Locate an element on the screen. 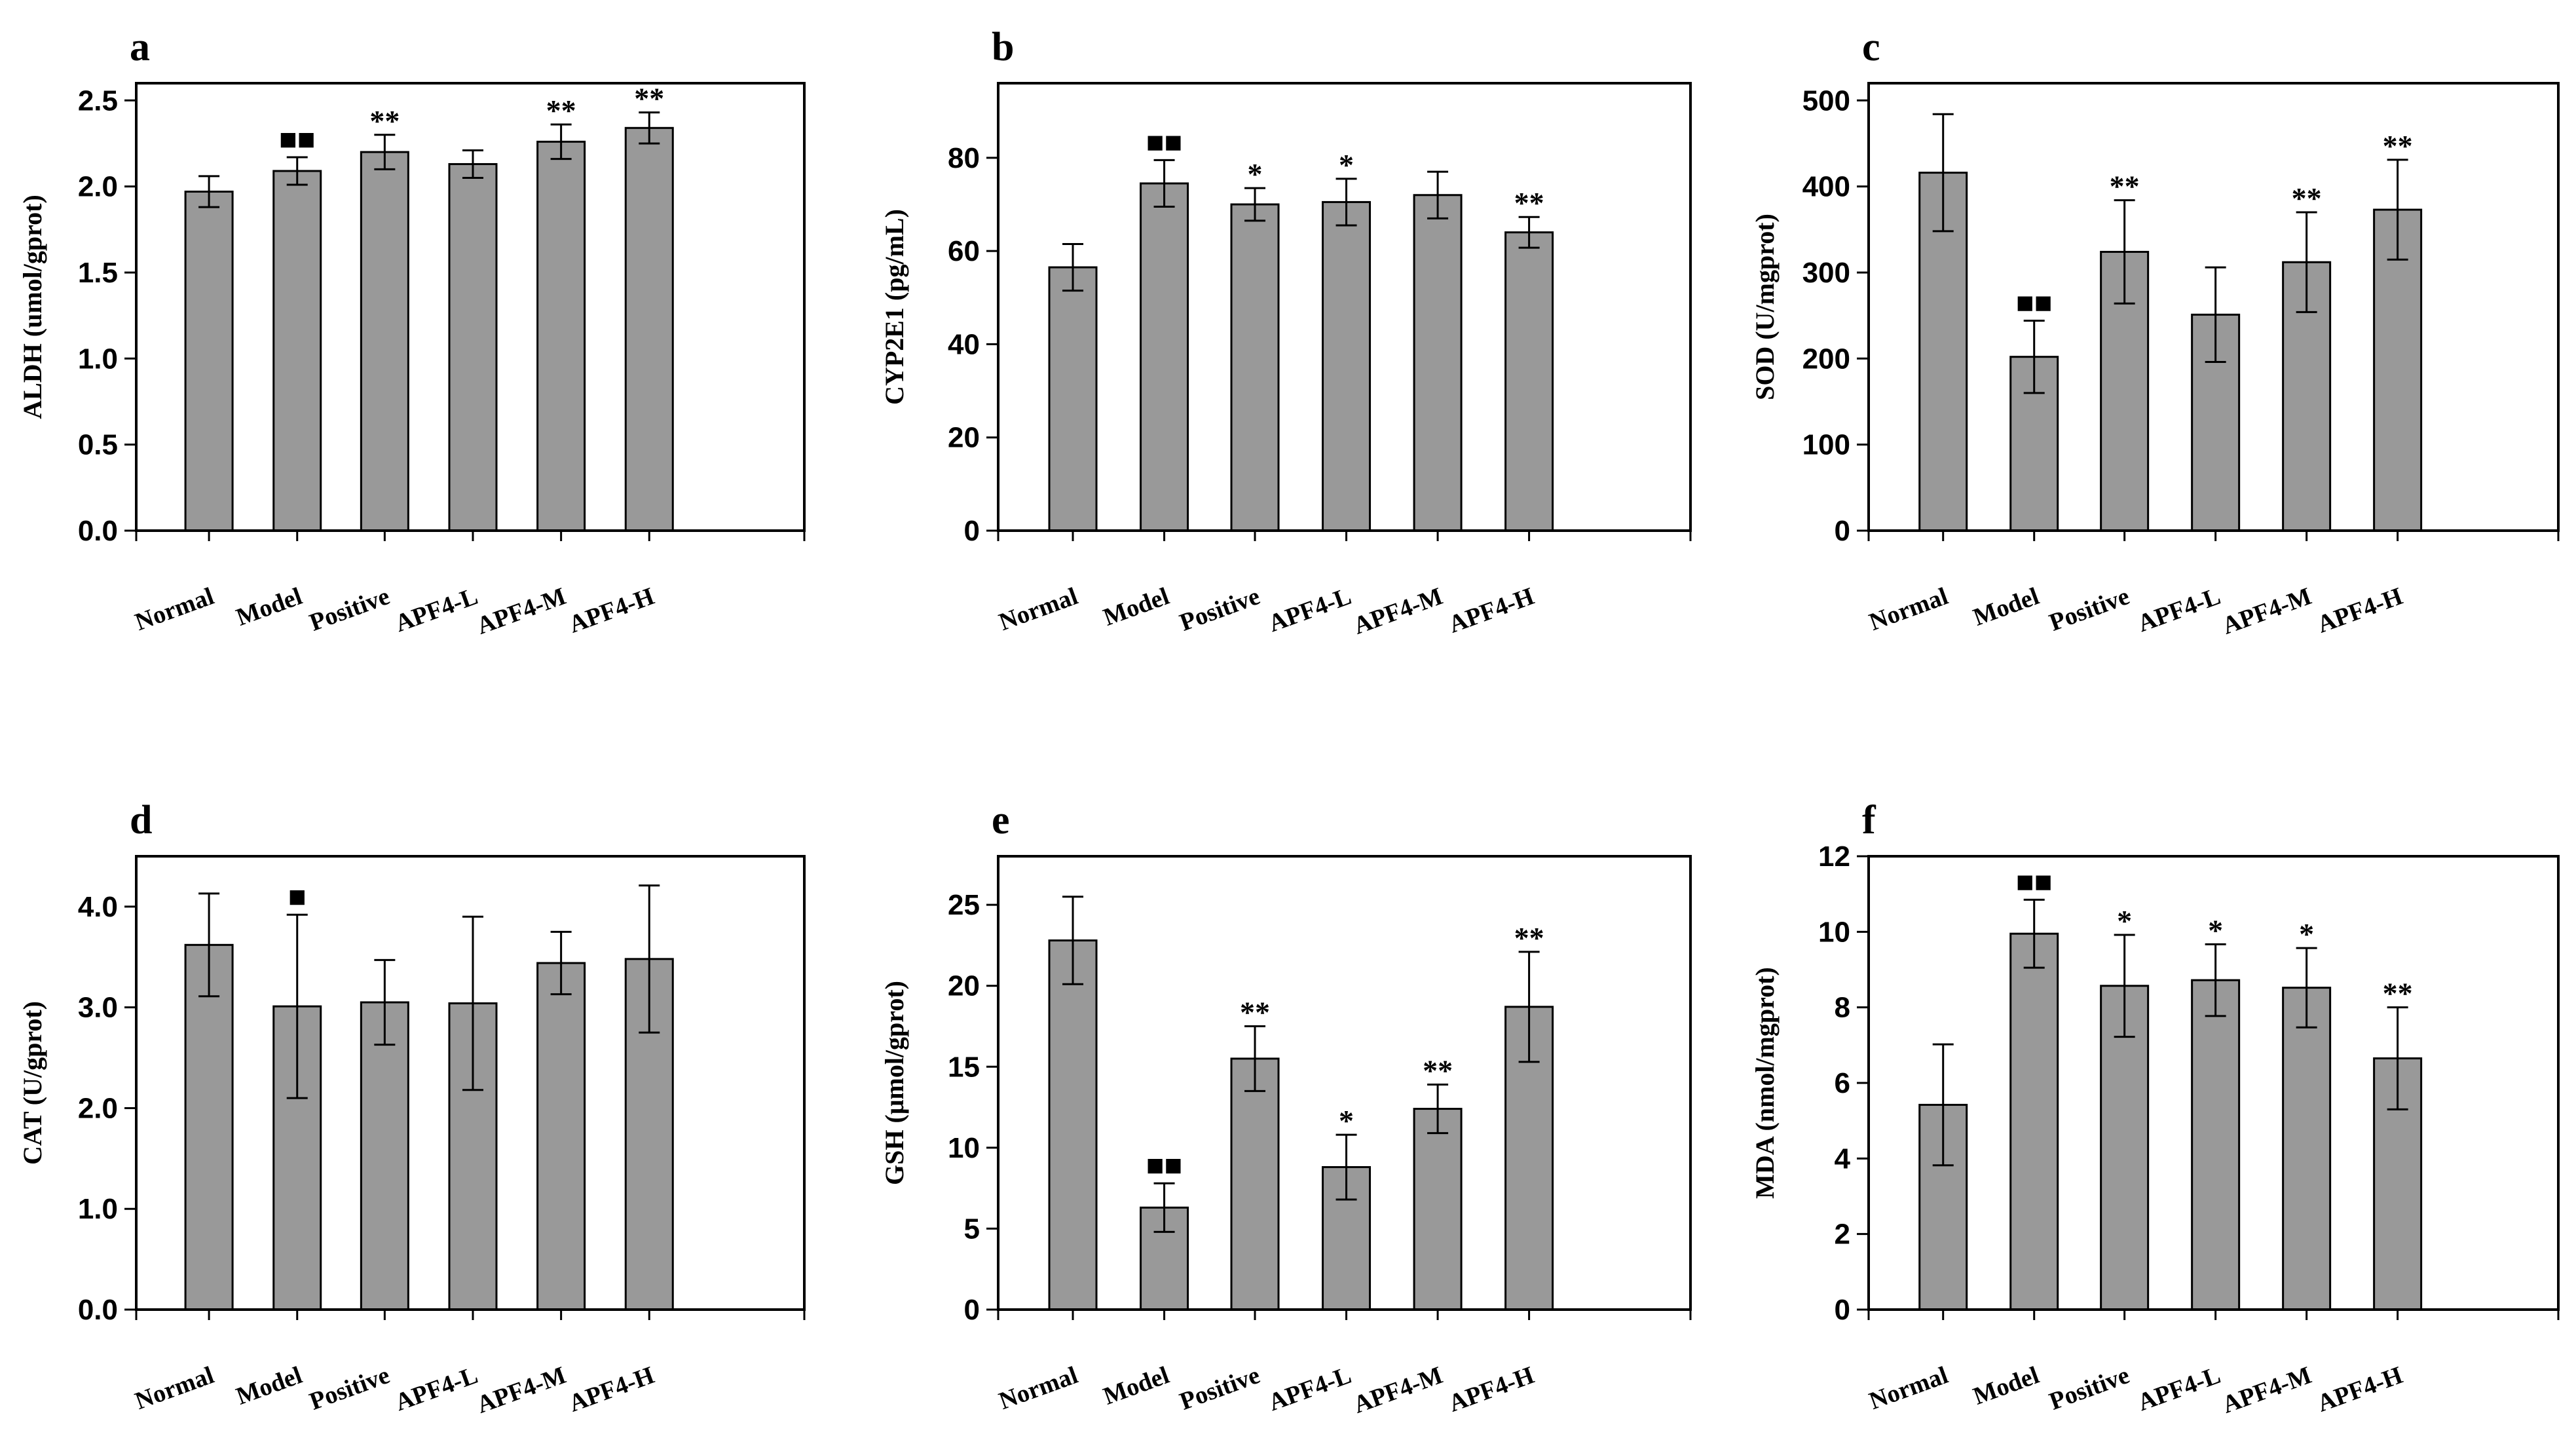  ytick-label-c-4: 400 is located at coordinates (1826, 187).